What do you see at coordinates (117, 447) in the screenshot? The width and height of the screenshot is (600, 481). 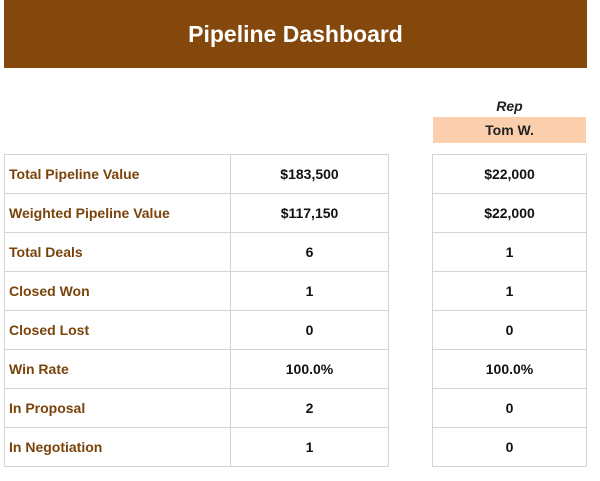 I see `metric-label: In Negotiation` at bounding box center [117, 447].